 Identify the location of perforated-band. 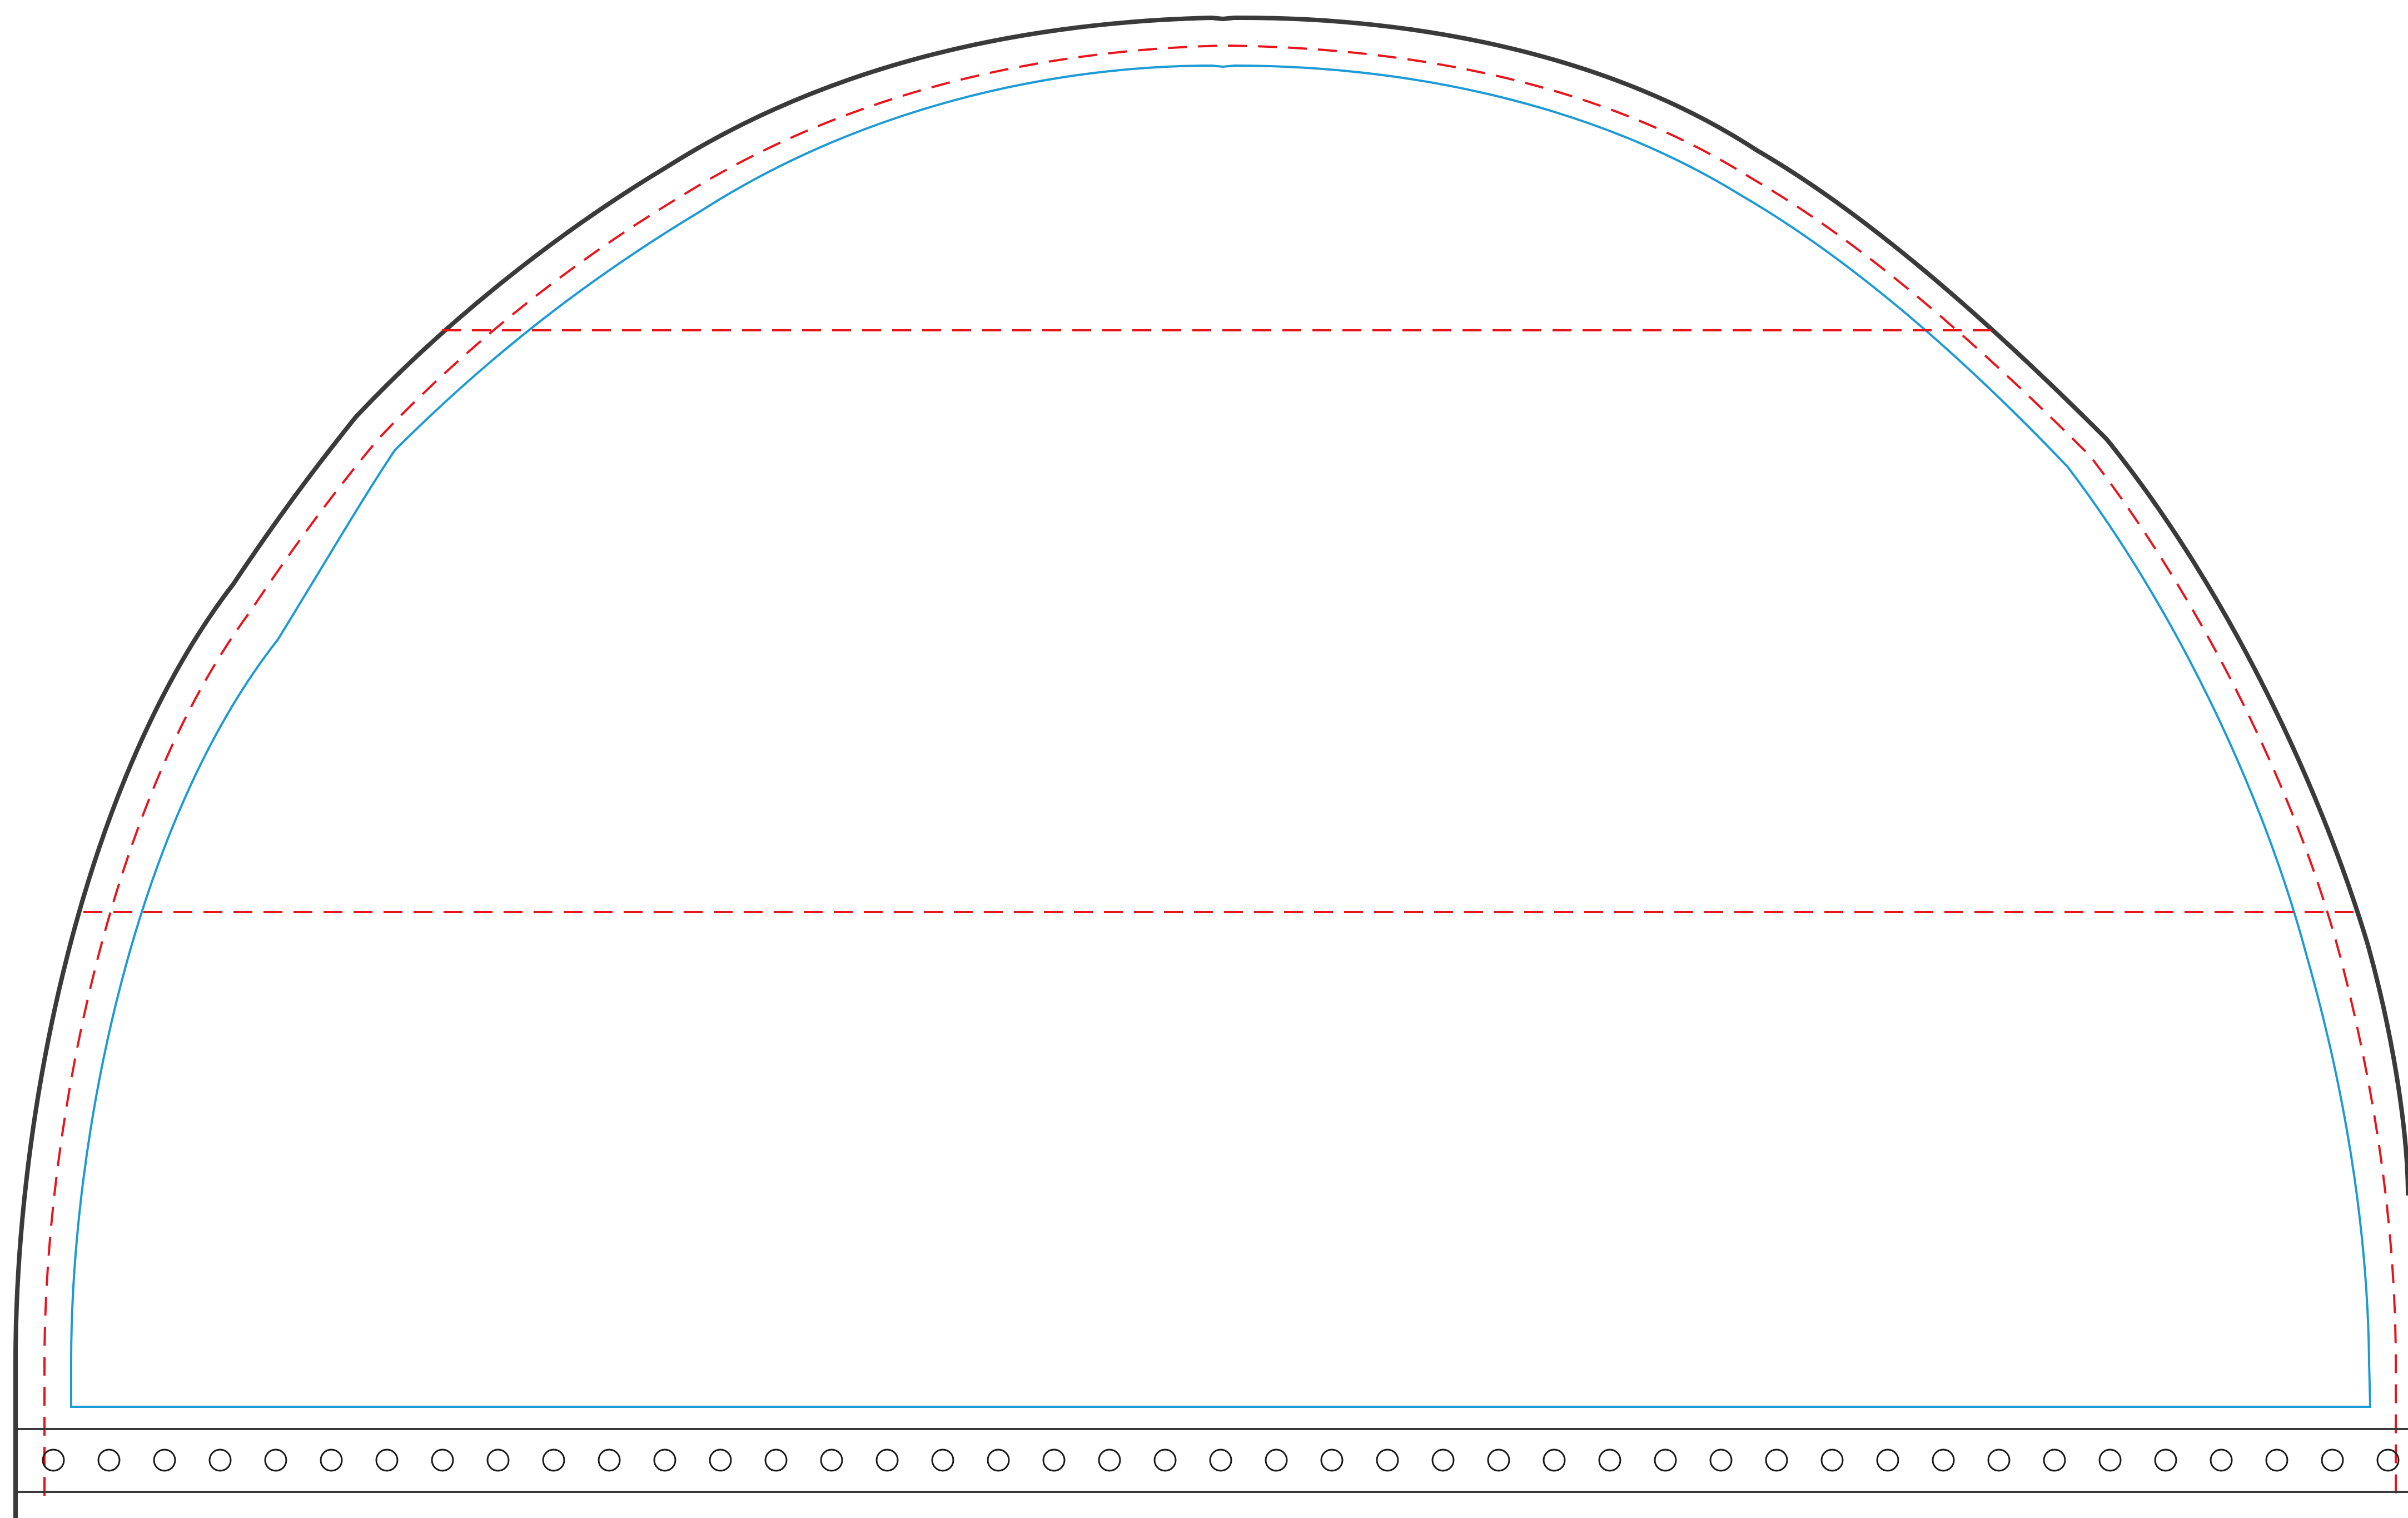
(1212, 1460).